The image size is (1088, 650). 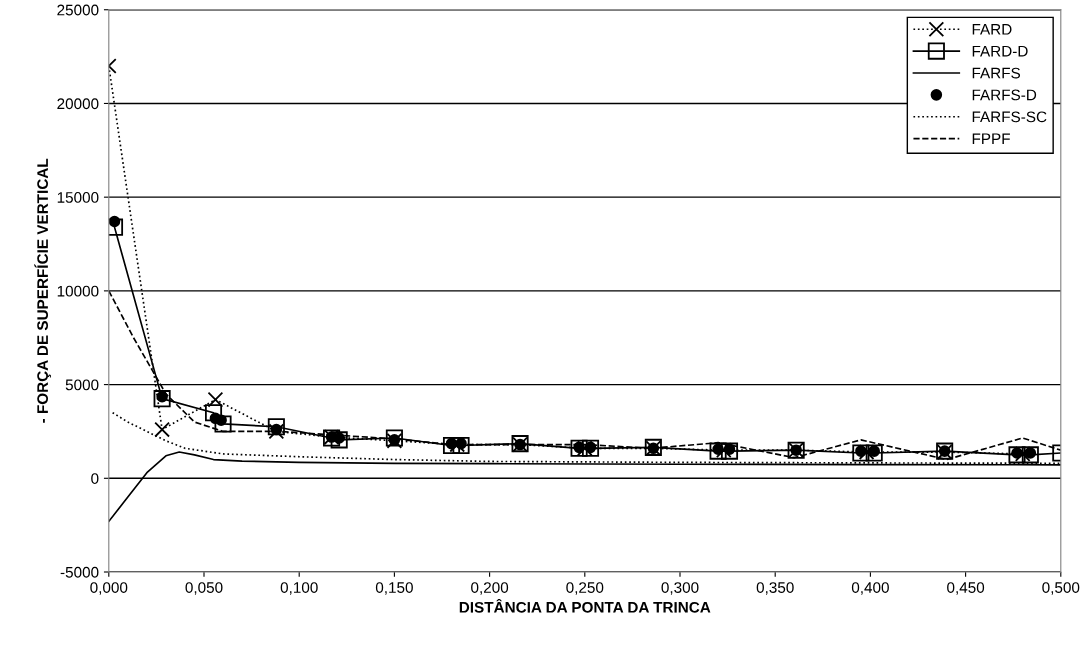 I want to click on x-tick-label: 0,350, so click(x=775, y=588).